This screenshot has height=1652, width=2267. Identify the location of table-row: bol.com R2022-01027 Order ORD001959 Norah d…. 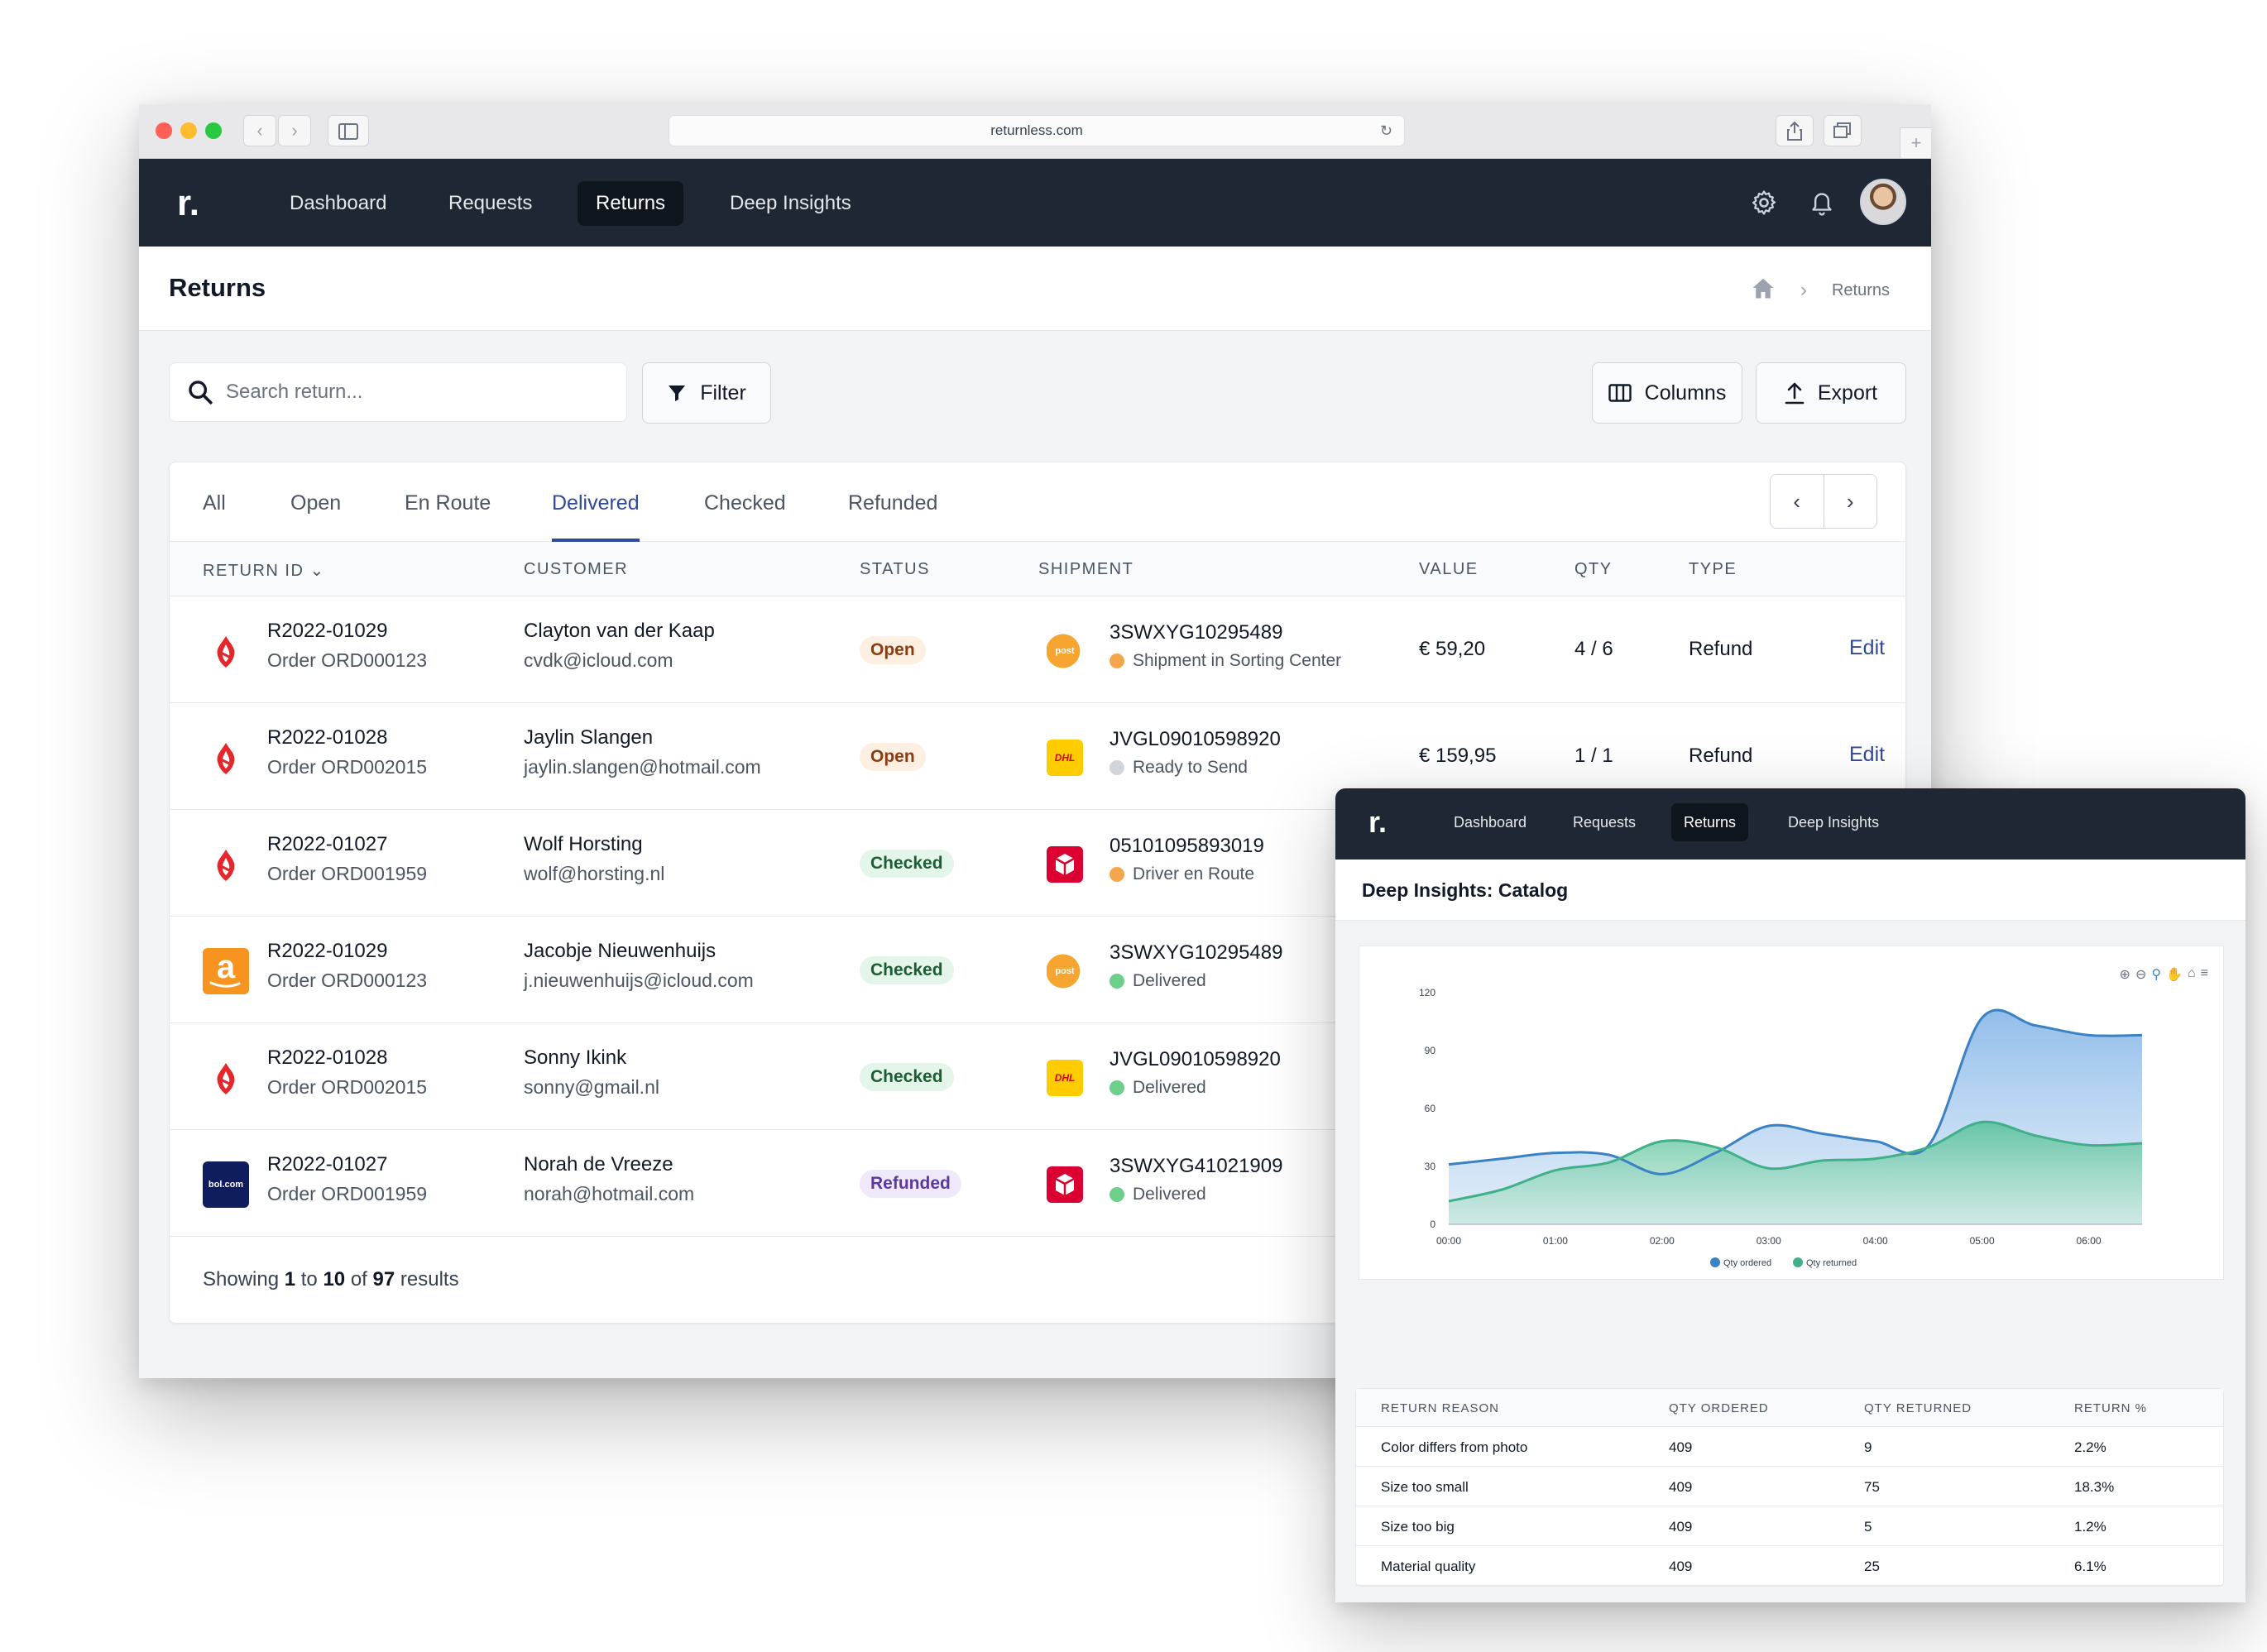
(1037, 1183).